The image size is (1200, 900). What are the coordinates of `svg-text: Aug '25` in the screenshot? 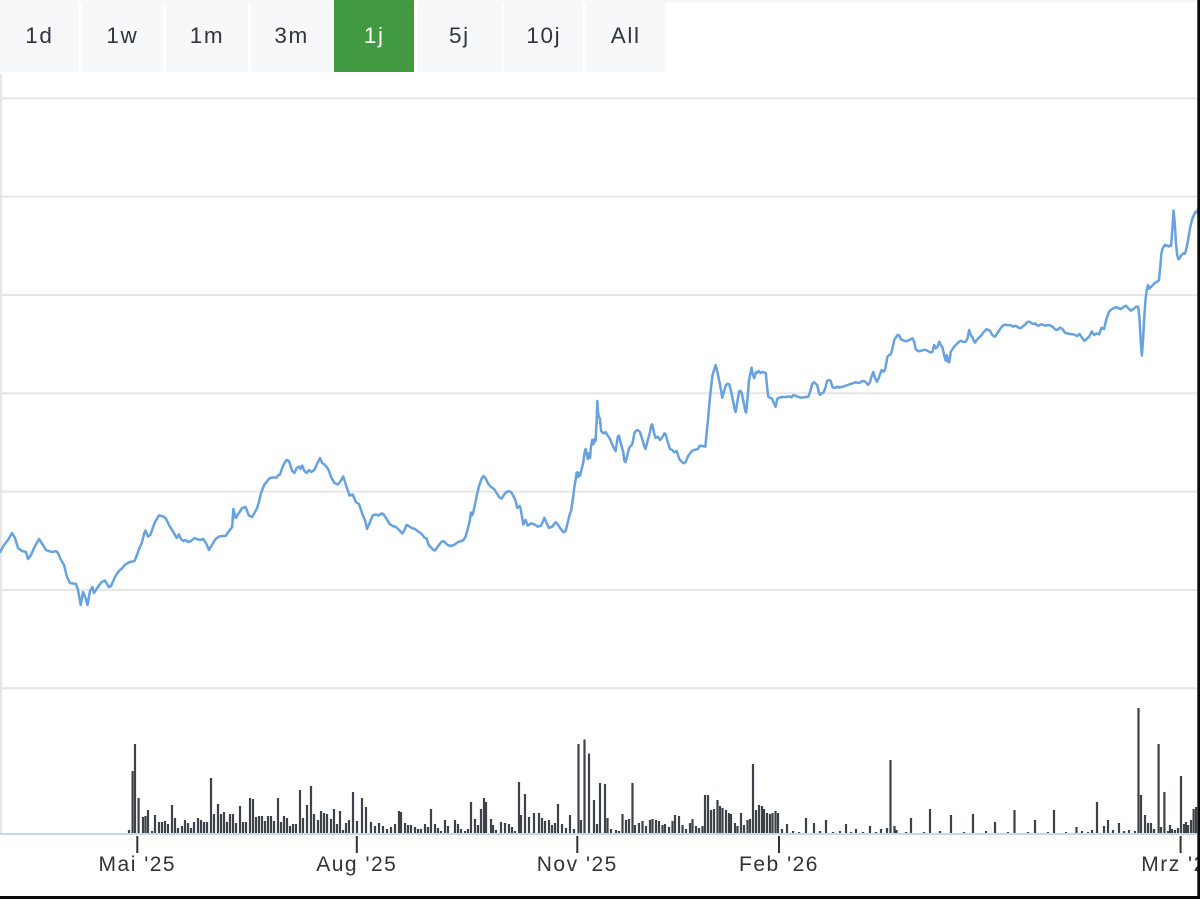 It's located at (356, 864).